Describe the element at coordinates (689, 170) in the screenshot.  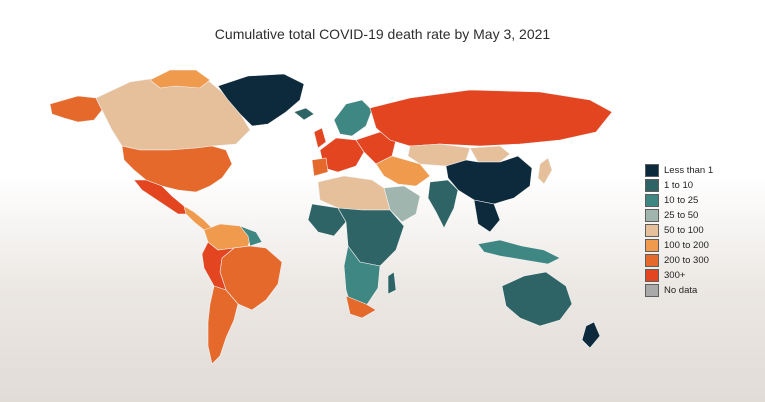
I see `legend-label: Less than 1` at that location.